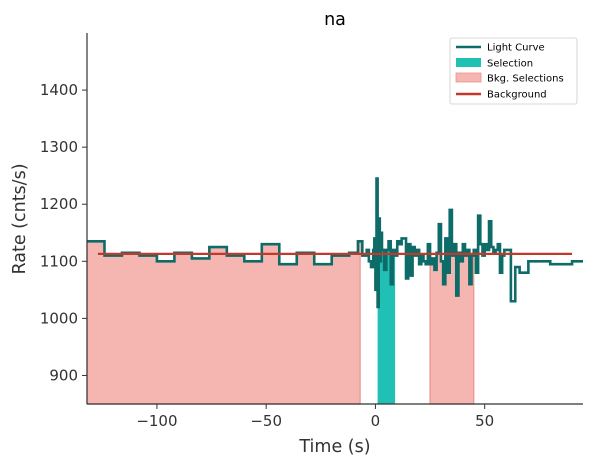  I want to click on x-axis-label: Time (s), so click(334, 447).